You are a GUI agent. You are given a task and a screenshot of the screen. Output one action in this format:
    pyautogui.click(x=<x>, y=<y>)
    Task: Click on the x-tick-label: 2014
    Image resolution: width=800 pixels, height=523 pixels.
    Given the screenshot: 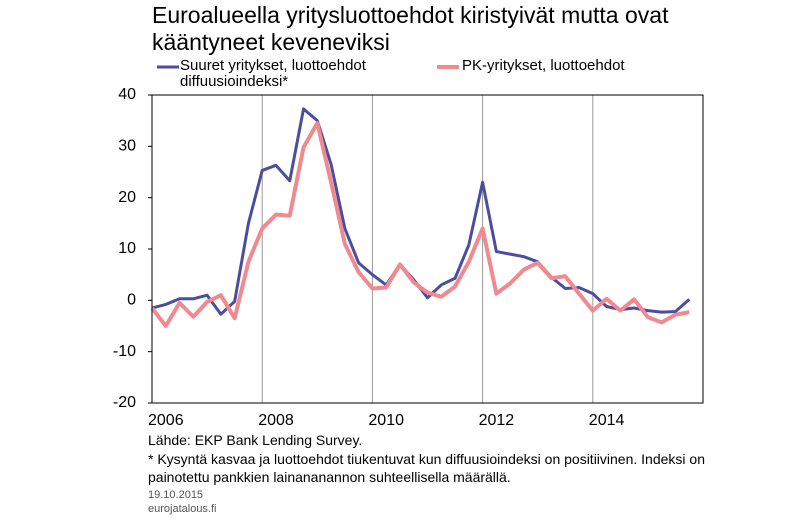 What is the action you would take?
    pyautogui.click(x=607, y=420)
    